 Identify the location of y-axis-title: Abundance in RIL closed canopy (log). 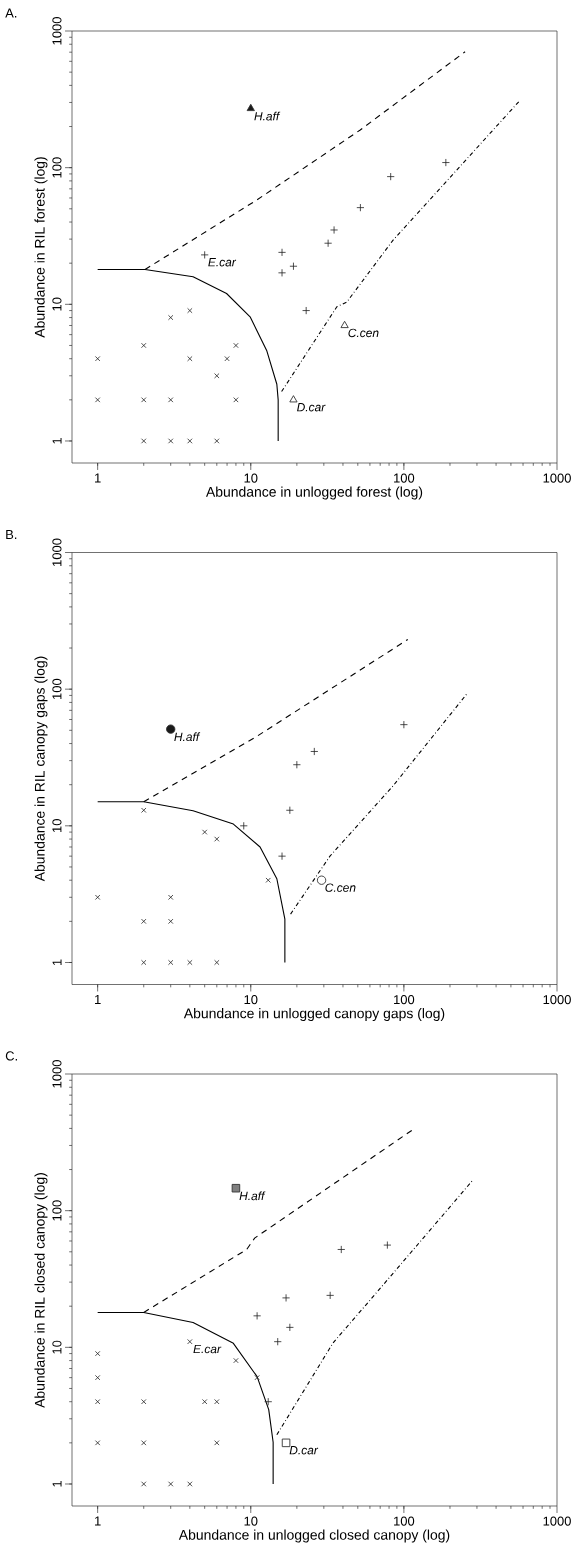
(41, 1290).